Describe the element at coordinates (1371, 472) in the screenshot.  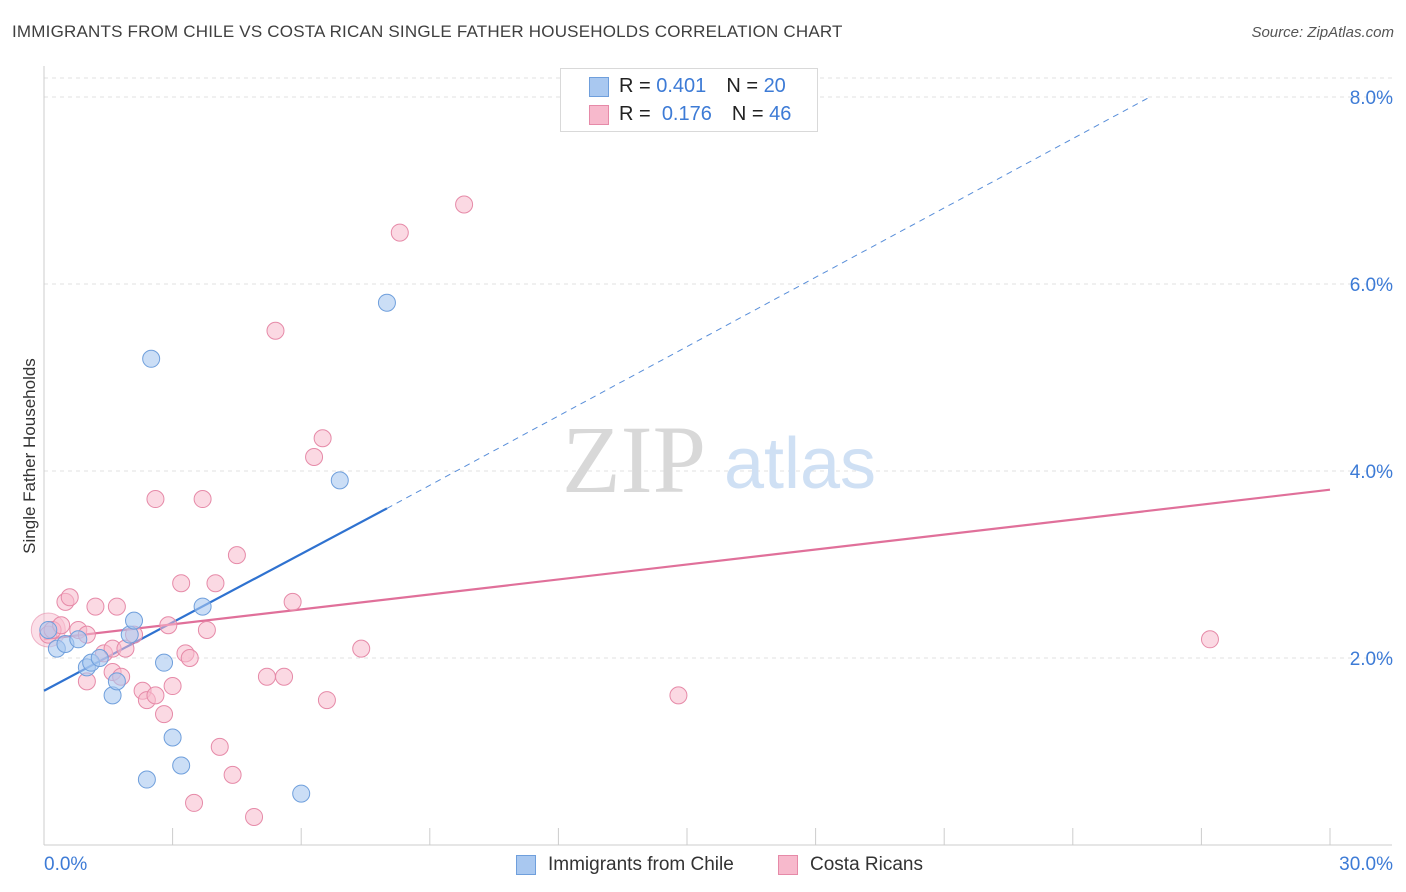
I see `y-tick-label: 4.0%` at that location.